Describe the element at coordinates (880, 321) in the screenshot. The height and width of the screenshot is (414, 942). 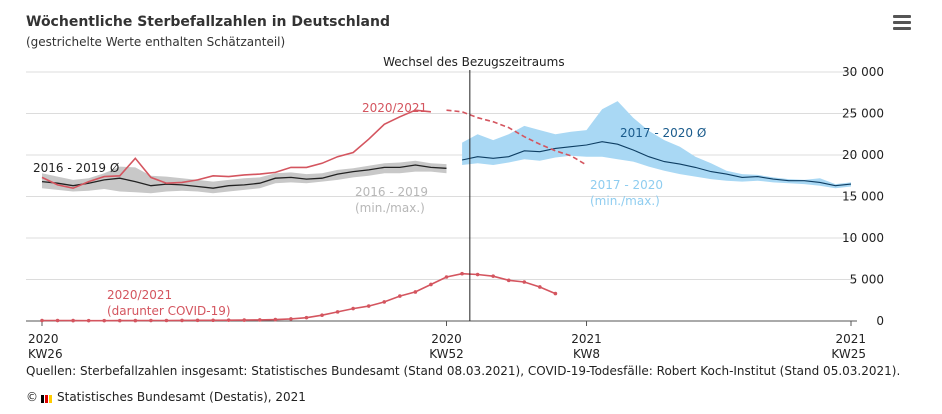
I see `y-tick-label: 0` at that location.